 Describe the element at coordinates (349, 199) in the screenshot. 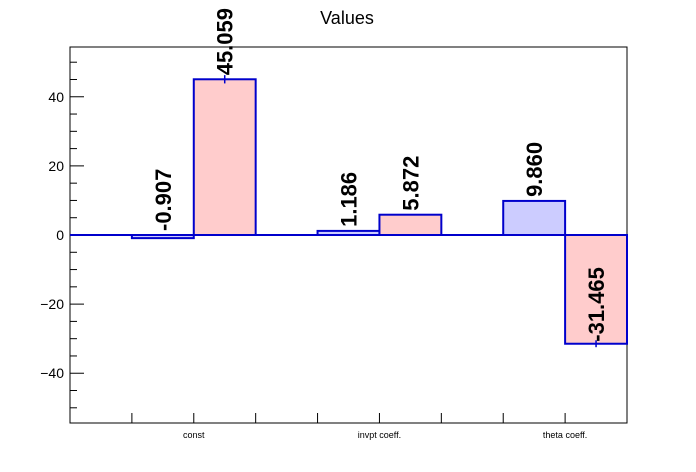

I see `data-label: 1.186` at that location.